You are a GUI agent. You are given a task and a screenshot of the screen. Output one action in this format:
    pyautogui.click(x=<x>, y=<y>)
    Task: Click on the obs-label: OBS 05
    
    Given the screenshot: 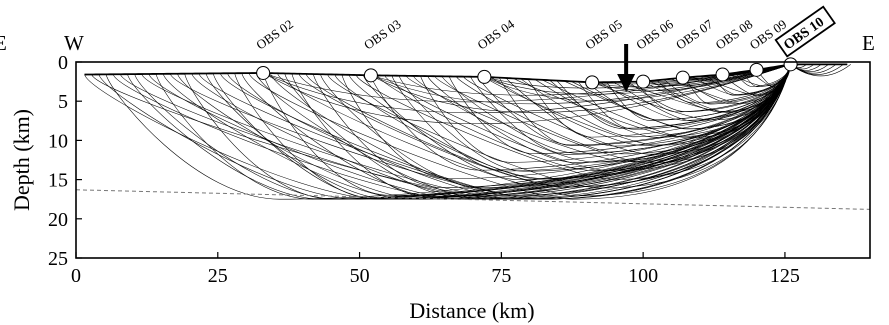 What is the action you would take?
    pyautogui.click(x=603, y=34)
    